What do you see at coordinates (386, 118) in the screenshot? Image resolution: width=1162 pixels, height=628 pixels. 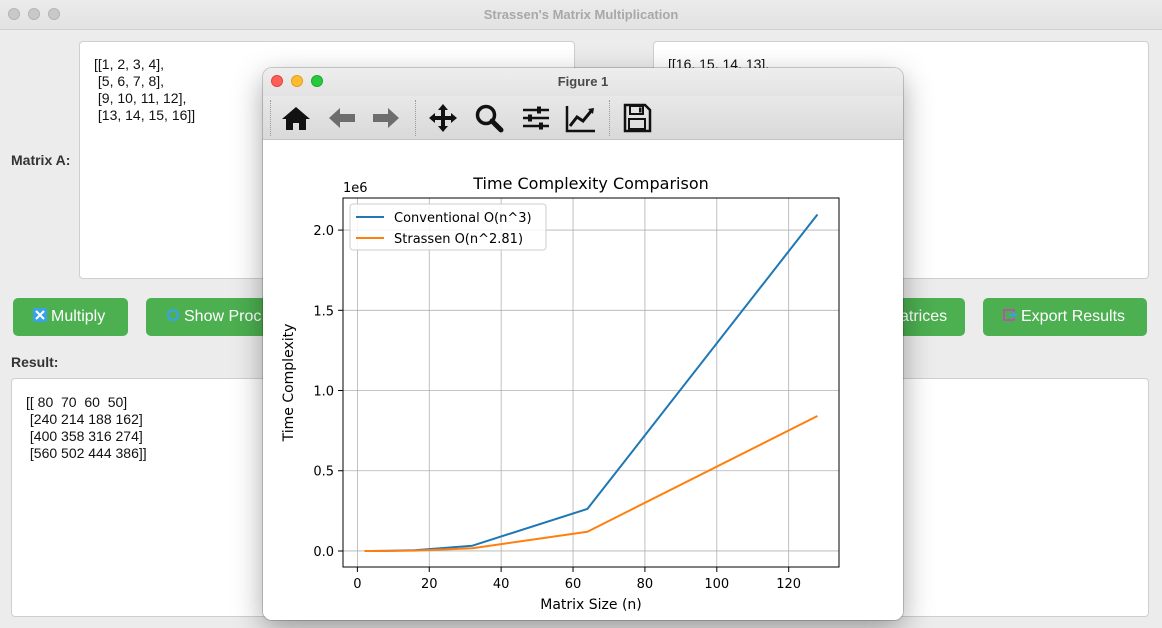 I see `forward-arrow-icon` at bounding box center [386, 118].